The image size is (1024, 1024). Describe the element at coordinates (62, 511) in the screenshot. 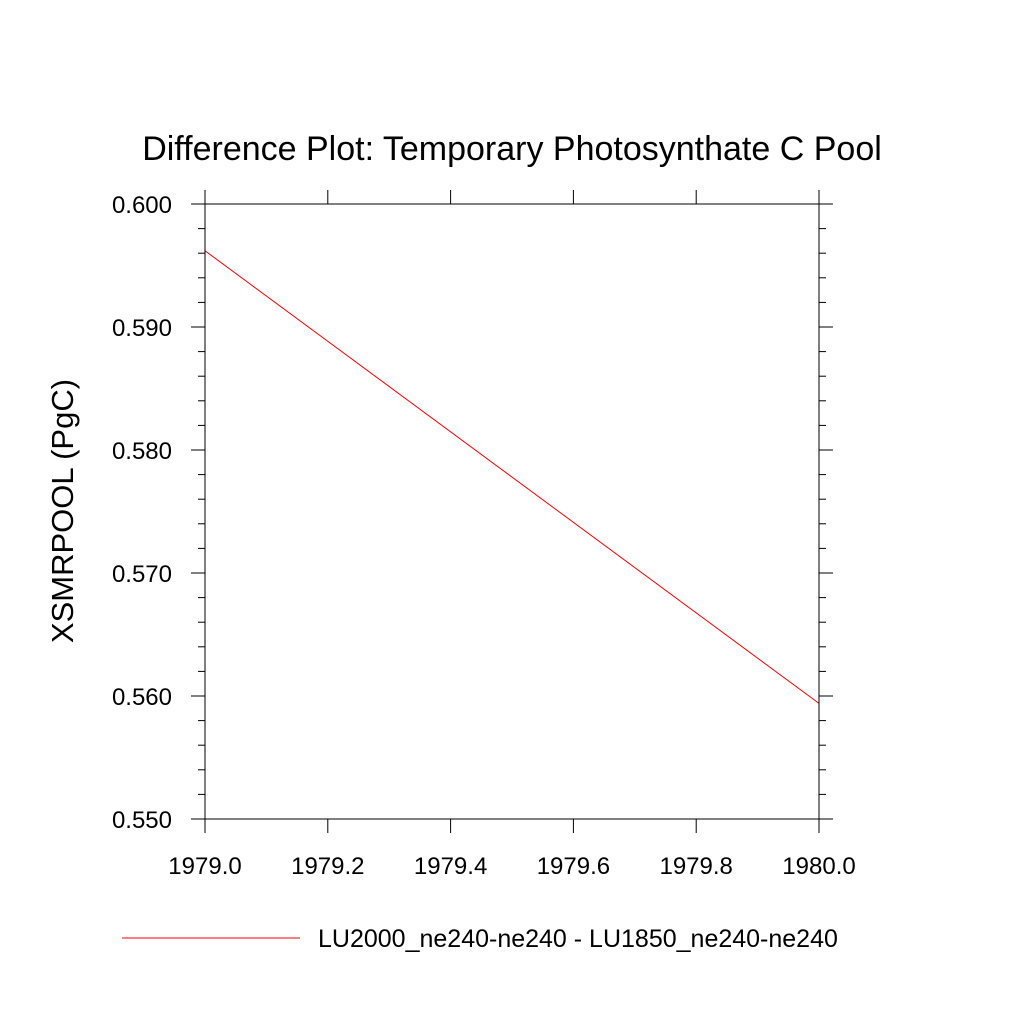

I see `y-axis-title: XSMRPOOL (PgC)` at that location.